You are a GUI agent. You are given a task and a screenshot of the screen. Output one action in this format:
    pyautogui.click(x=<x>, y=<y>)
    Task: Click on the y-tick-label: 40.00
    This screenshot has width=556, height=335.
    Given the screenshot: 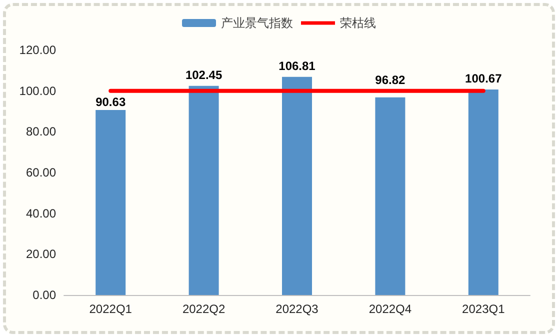 What is the action you would take?
    pyautogui.click(x=41, y=213)
    